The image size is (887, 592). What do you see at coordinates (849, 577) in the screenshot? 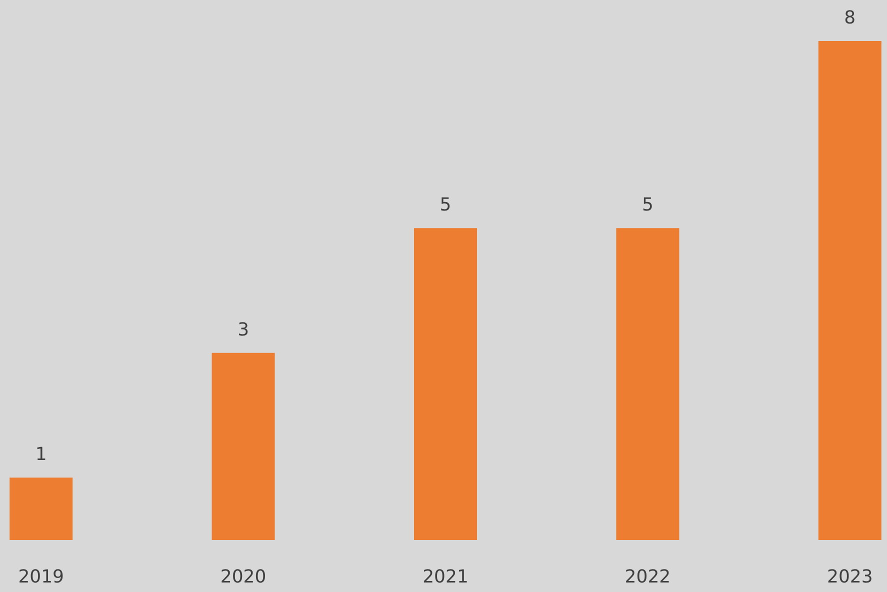
I see `x-tick-label: 2023` at bounding box center [849, 577].